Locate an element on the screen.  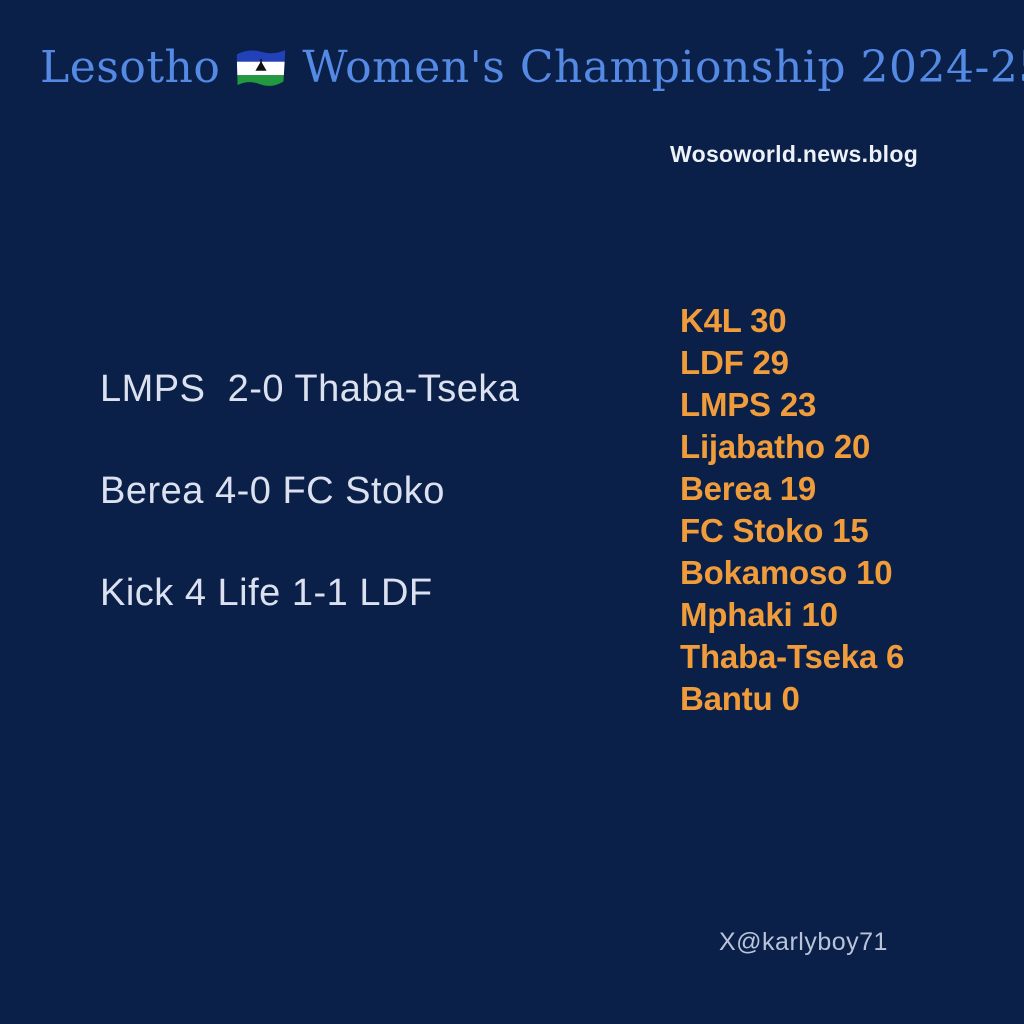
match-result: LMPS 2-0 Thaba-Tseka is located at coordinates (310, 389).